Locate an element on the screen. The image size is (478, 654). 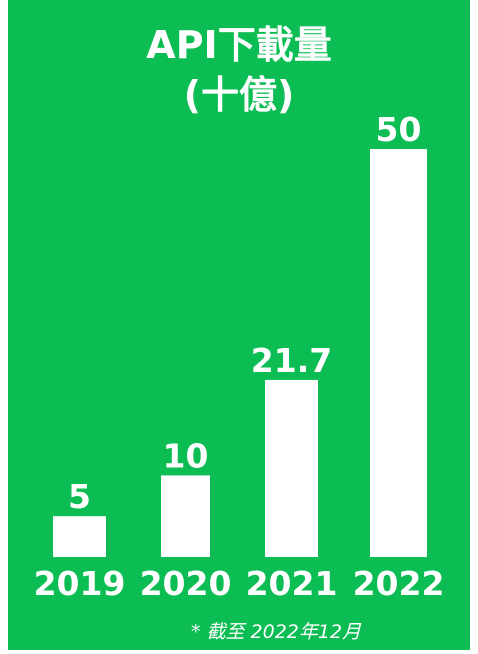
value-label-2020: 10 is located at coordinates (186, 455).